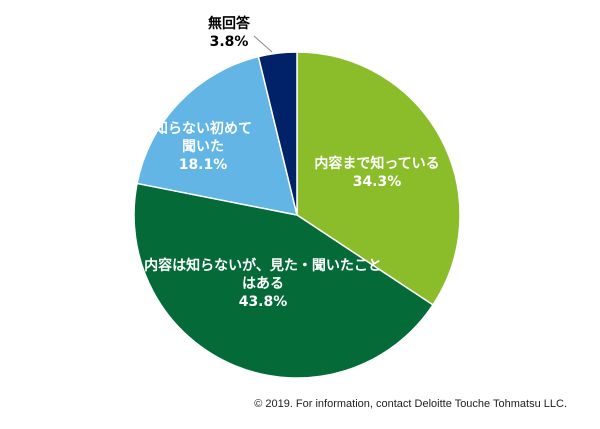 This screenshot has width=600, height=429. I want to click on slice-label-0: 内容まで知っている 34.3%, so click(376, 172).